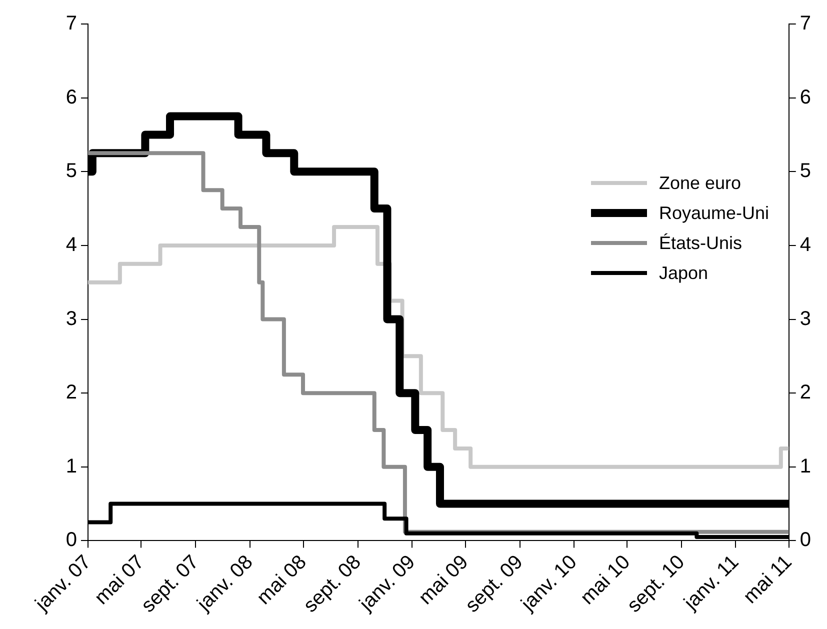 The height and width of the screenshot is (629, 827). Describe the element at coordinates (805, 97) in the screenshot. I see `y2-tick-label: 6` at that location.